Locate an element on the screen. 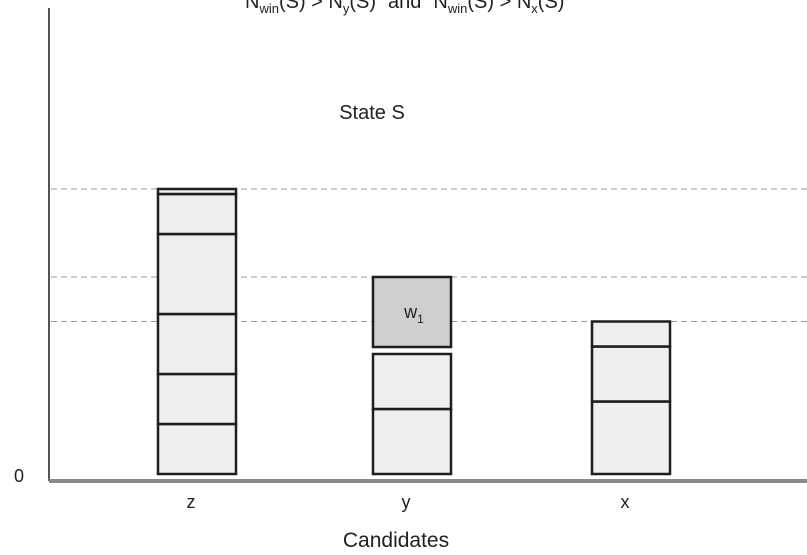 Image resolution: width=807 pixels, height=555 pixels. title-condition: Nwin(S) > Ny(S) and Nwin(S) > Nx(S) is located at coordinates (404, 8).